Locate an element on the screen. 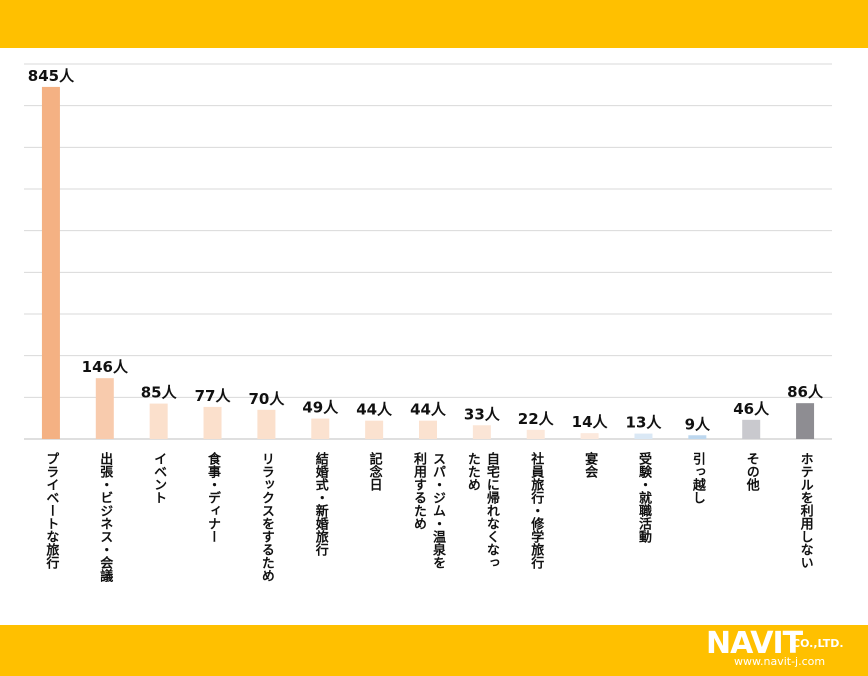  navit-logo: NAVIT CO.,LTD. www.navit-j.com is located at coordinates (781, 650).